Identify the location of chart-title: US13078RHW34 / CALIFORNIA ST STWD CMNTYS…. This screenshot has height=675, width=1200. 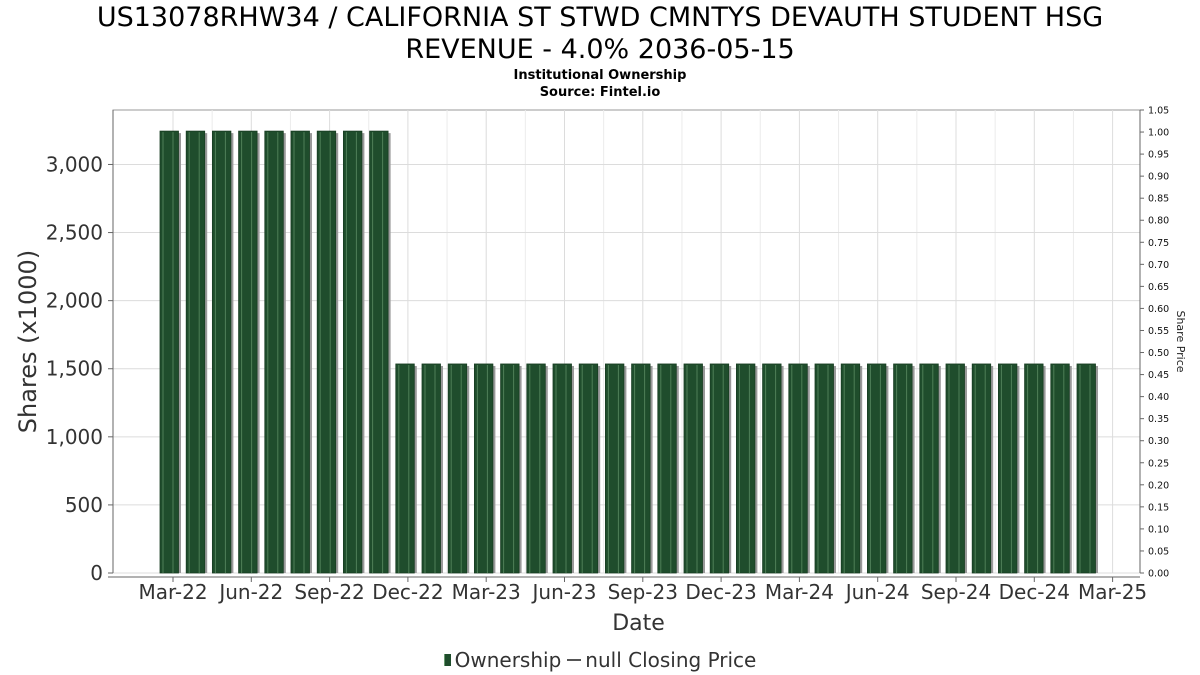
(600, 34).